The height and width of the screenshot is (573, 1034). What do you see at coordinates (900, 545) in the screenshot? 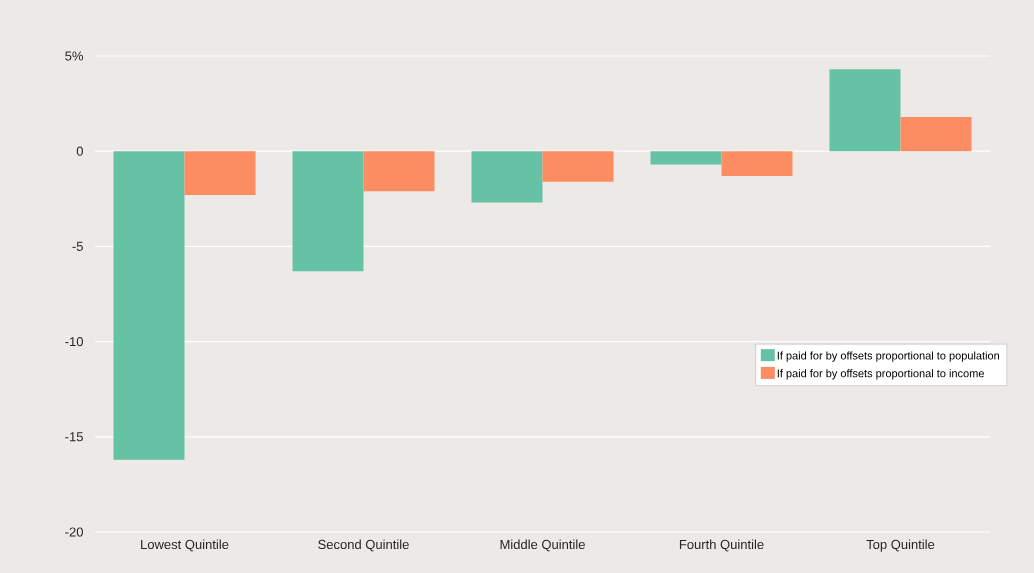
I see `x-tick-label: Top Quintile` at bounding box center [900, 545].